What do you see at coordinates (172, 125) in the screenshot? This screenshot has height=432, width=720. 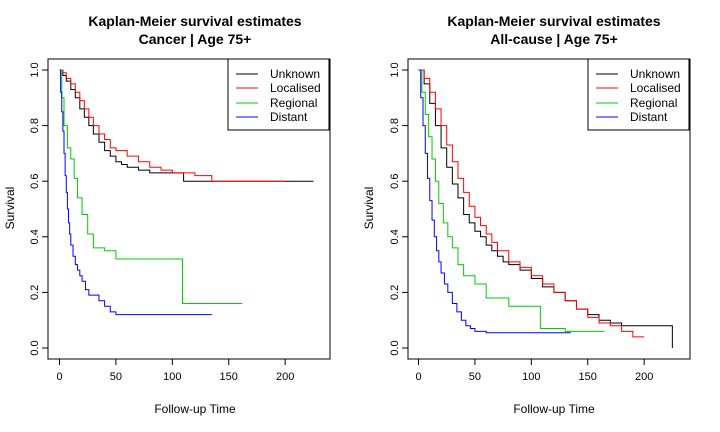 I see `series-line-localised` at bounding box center [172, 125].